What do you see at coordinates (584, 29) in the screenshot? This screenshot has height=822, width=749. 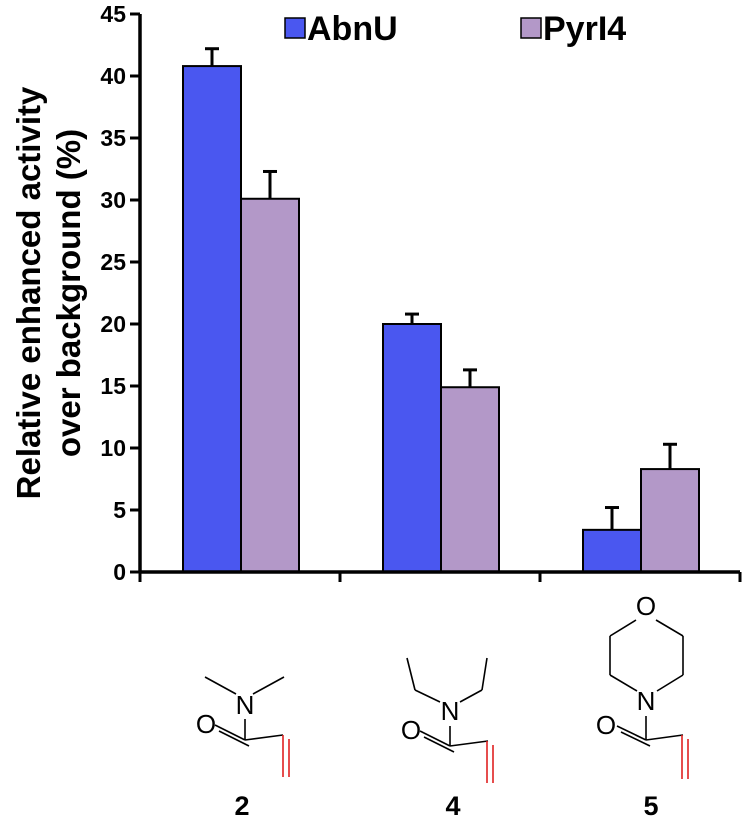 I see `legend-label-pyri4: PyrI4` at bounding box center [584, 29].